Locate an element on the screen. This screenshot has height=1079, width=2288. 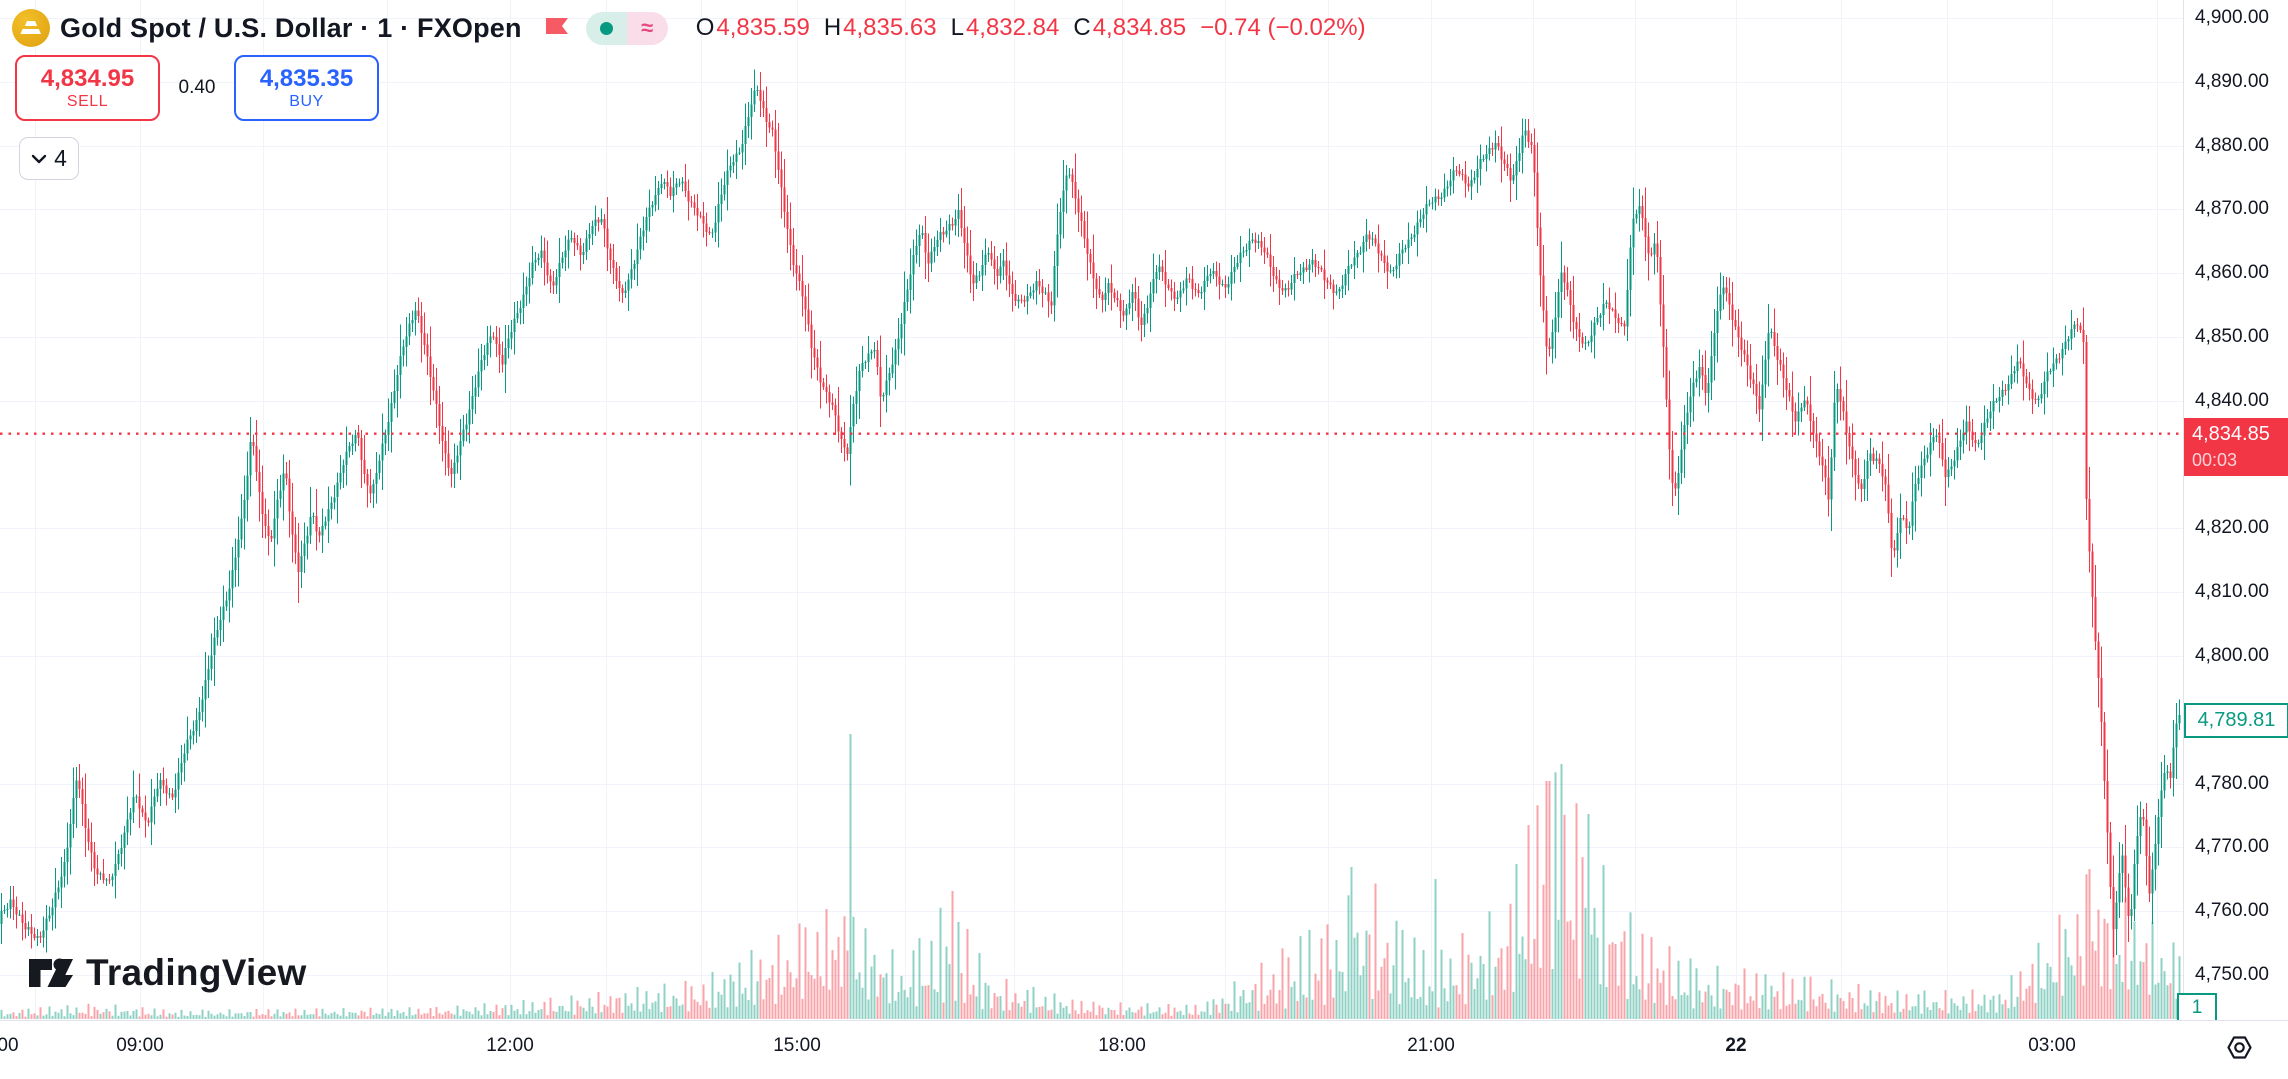
sell-label: SELL is located at coordinates (87, 101).